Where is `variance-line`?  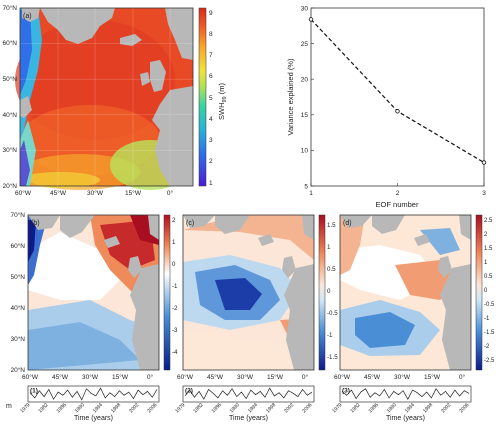 variance-line is located at coordinates (397, 91).